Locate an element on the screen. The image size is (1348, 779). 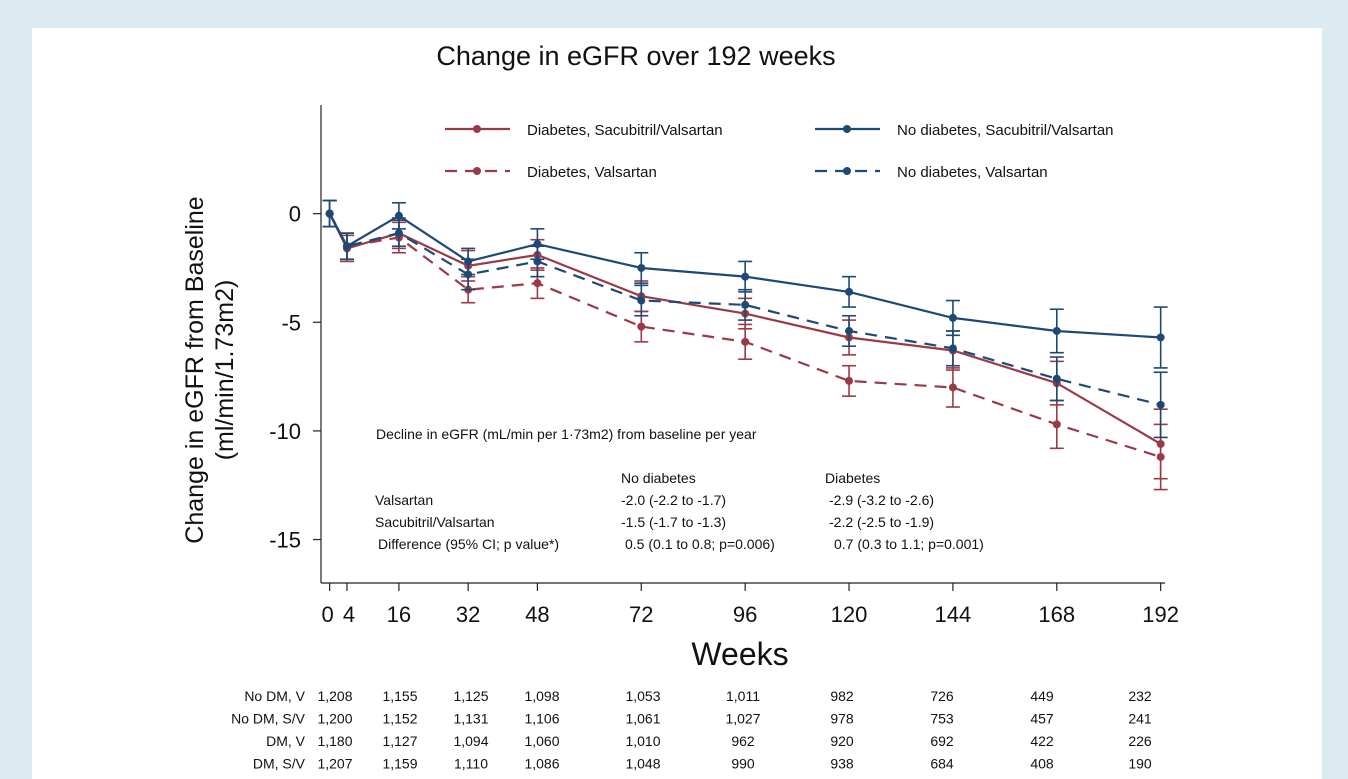
x-tick-label: 16 is located at coordinates (399, 614).